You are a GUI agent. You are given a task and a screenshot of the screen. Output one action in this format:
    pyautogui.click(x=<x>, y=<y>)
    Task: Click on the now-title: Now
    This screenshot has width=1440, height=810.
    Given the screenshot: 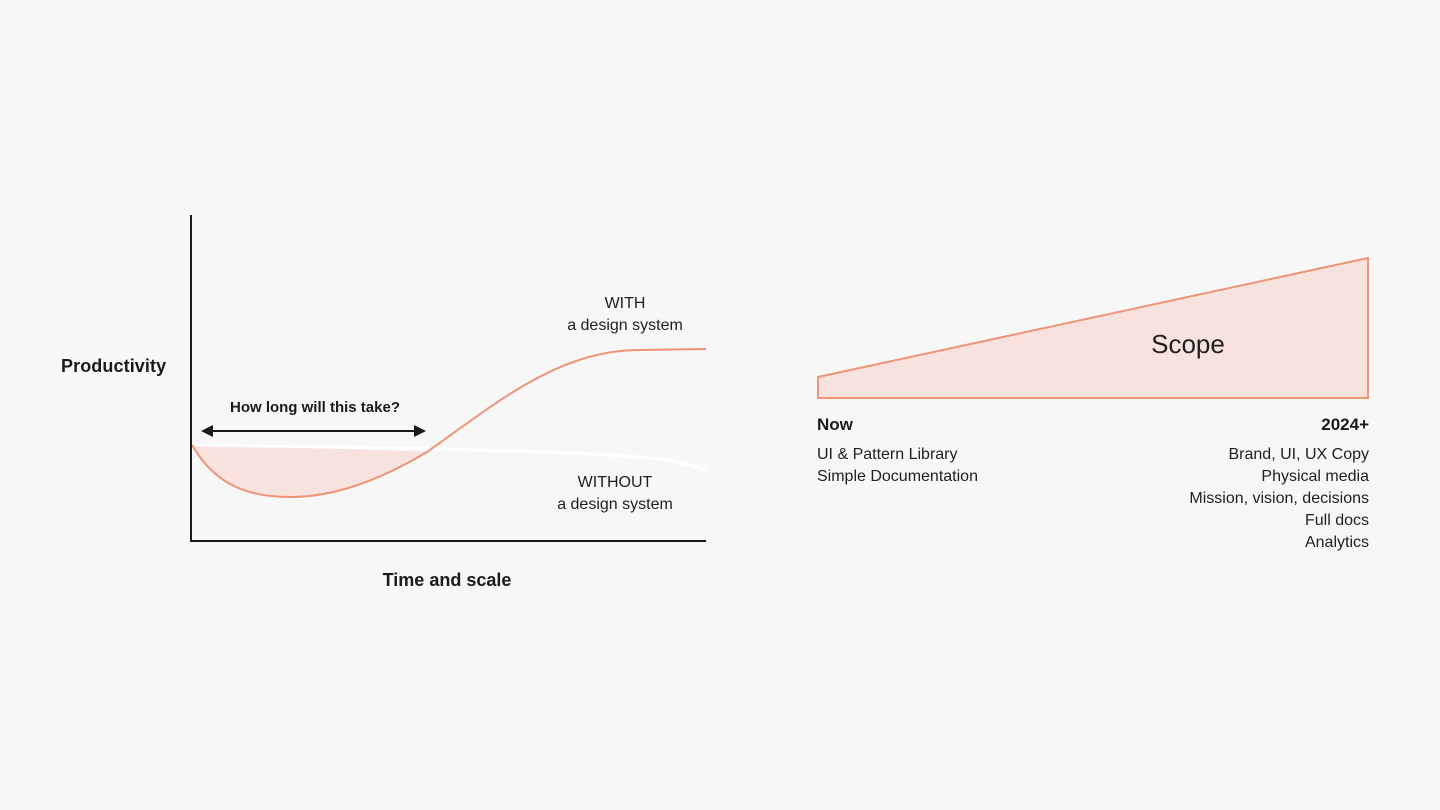 What is the action you would take?
    pyautogui.click(x=835, y=424)
    